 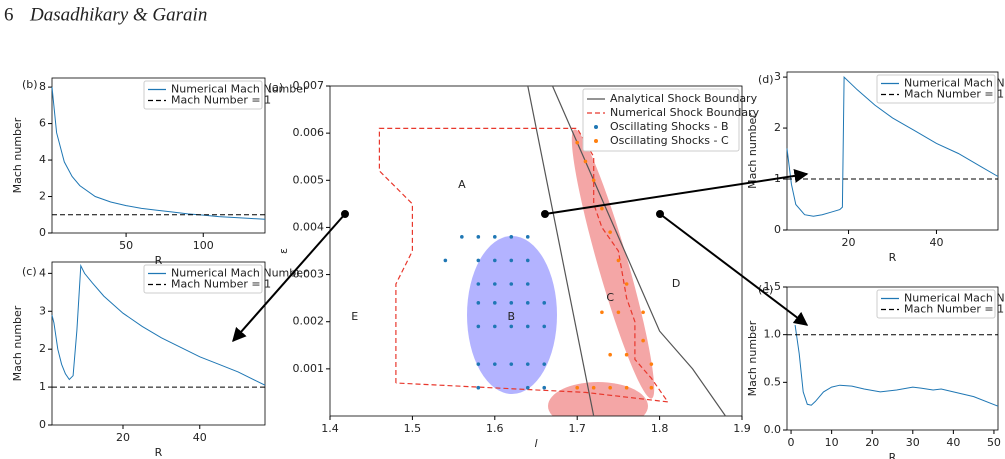 I want to click on x-tick-label: 1.4, so click(x=330, y=428).